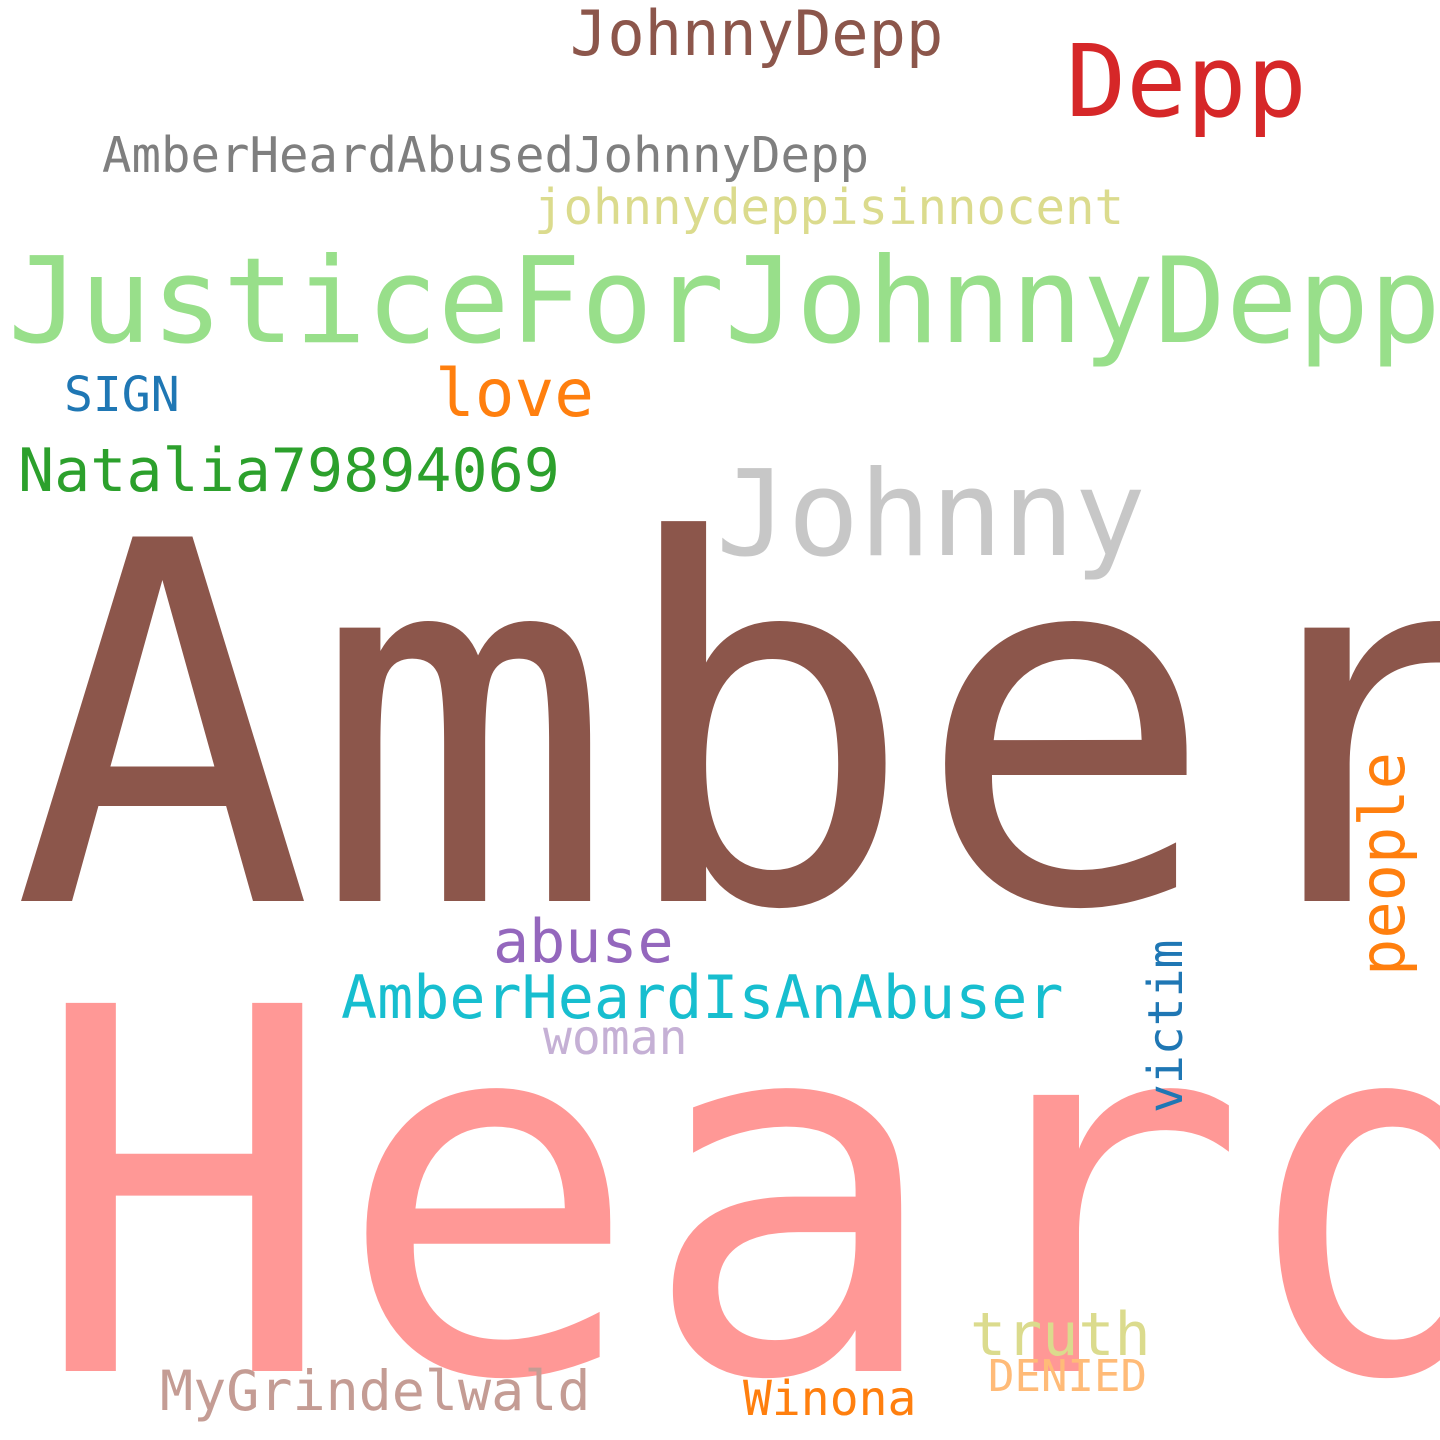  Describe the element at coordinates (724, 302) in the screenshot. I see `word-justice-for-johnny-depp: JusticeForJohnnyDepp` at that location.